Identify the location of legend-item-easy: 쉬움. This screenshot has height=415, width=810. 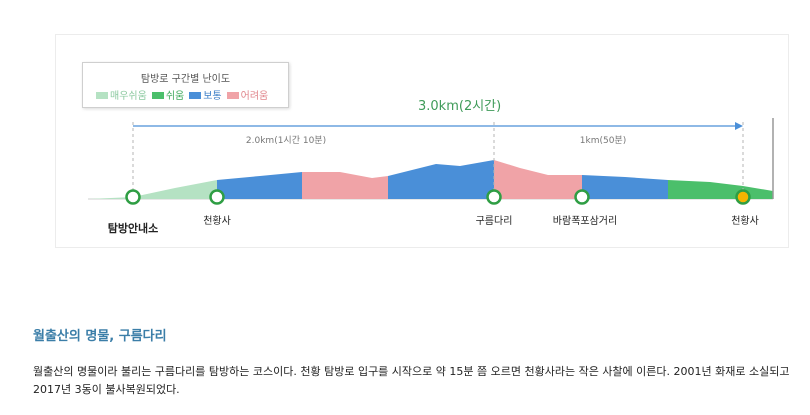
(167, 94).